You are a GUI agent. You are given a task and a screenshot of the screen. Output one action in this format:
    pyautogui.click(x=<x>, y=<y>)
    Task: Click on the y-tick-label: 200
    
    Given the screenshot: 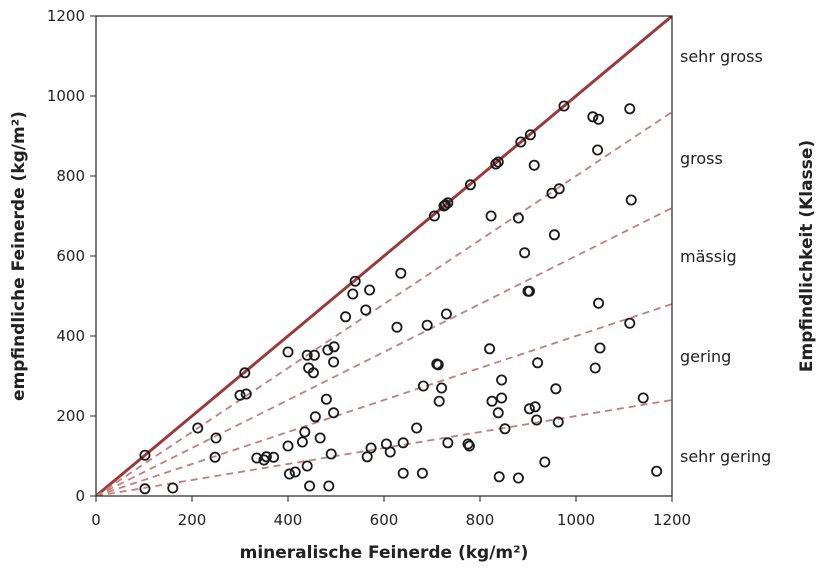 What is the action you would take?
    pyautogui.click(x=70, y=416)
    